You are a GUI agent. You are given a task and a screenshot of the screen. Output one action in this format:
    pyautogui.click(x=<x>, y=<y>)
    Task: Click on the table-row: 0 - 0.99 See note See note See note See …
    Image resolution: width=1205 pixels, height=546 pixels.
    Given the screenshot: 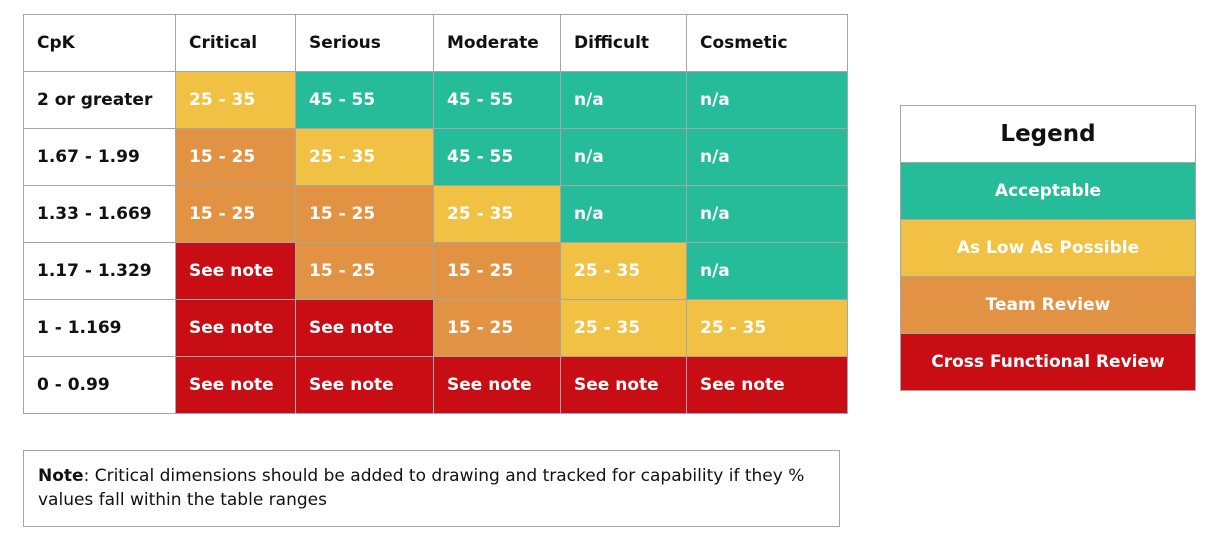 What is the action you would take?
    pyautogui.click(x=435, y=385)
    